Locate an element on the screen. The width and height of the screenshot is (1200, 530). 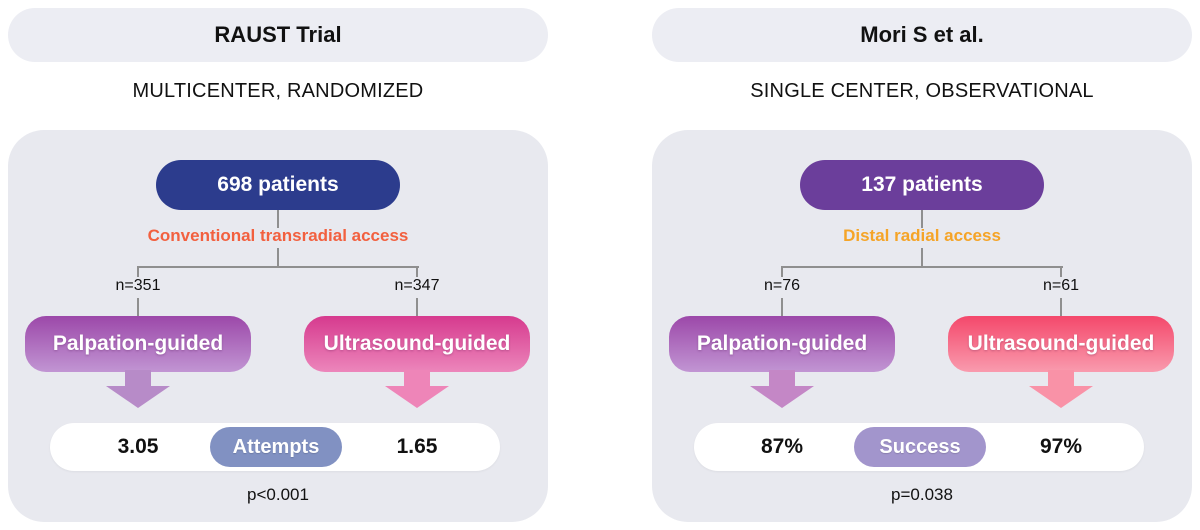
study-title: RAUST Trial is located at coordinates (278, 34).